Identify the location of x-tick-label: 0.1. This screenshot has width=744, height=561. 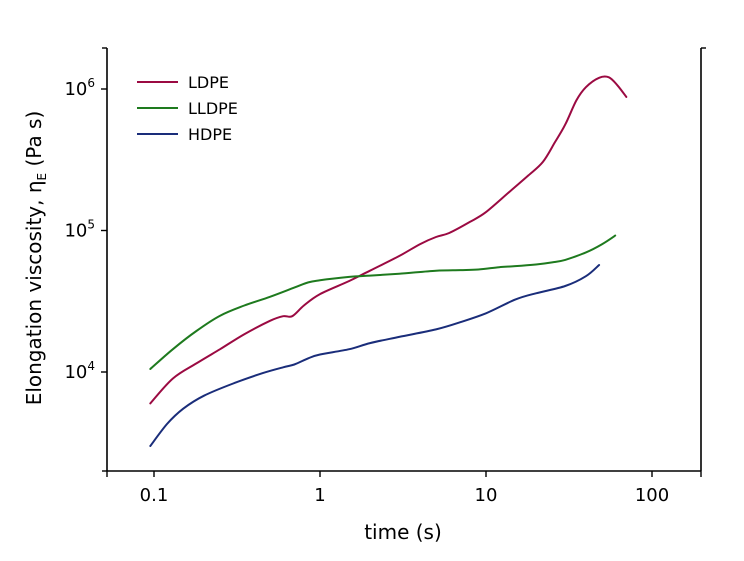
(154, 495).